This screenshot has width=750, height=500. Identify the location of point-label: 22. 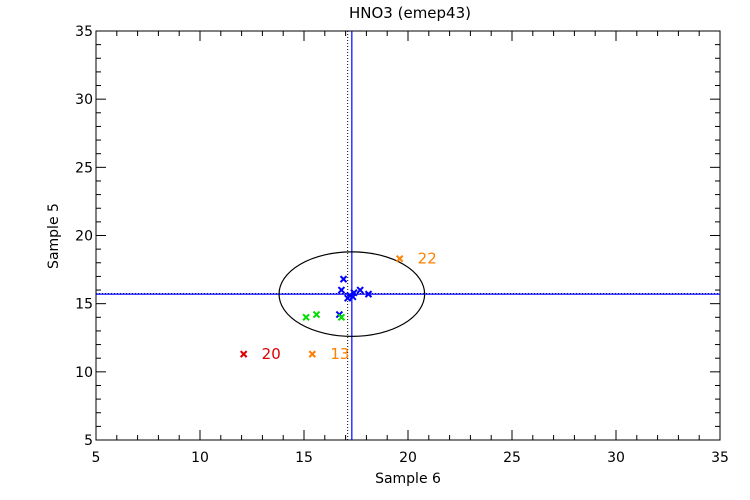
(427, 259).